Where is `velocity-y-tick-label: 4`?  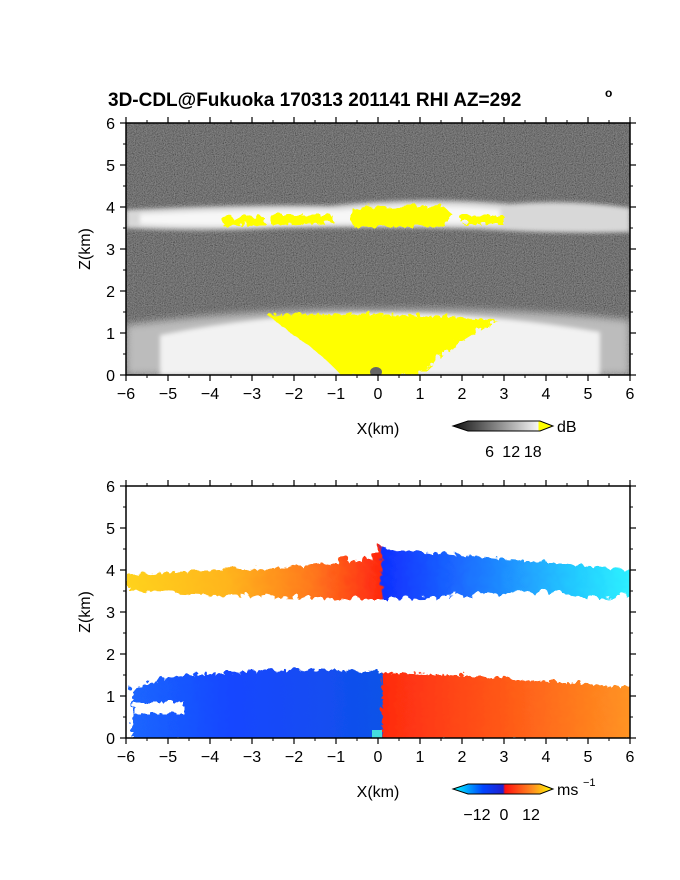
velocity-y-tick-label: 4 is located at coordinates (110, 571).